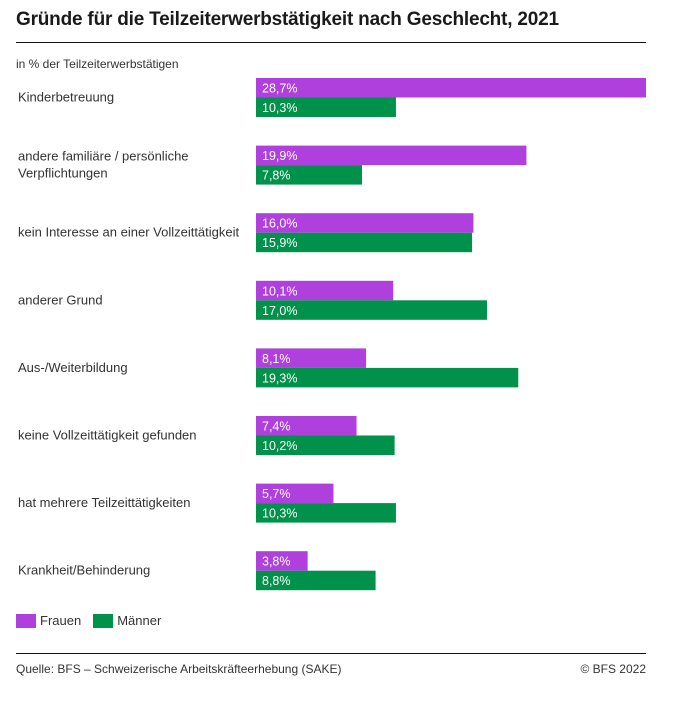  What do you see at coordinates (61, 620) in the screenshot?
I see `legend-label-frauen: Frauen` at bounding box center [61, 620].